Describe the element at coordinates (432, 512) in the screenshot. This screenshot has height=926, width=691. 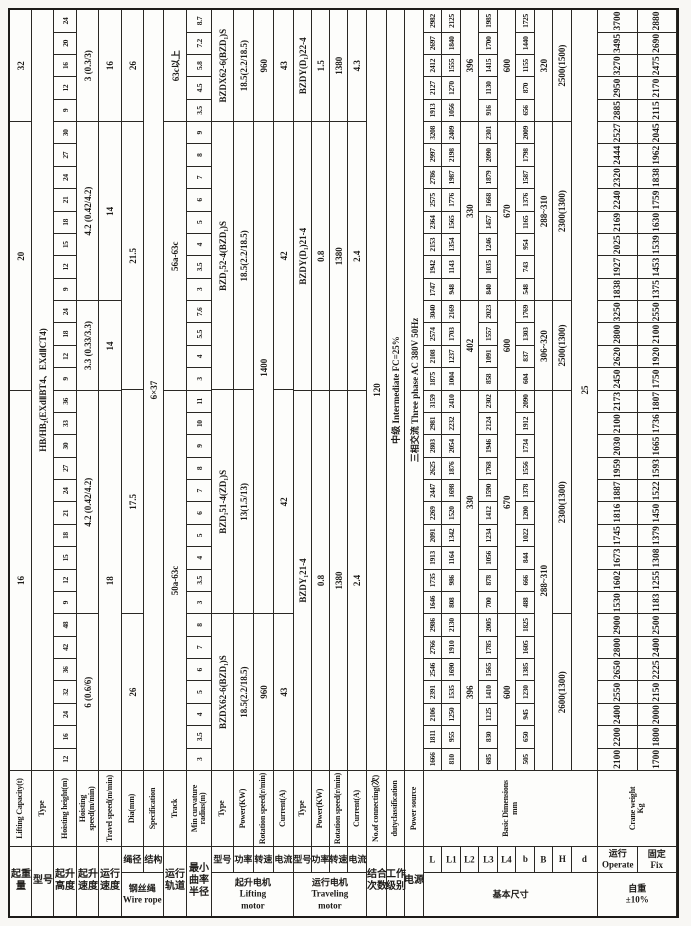
I see `dim-L-value: 2269` at that location.